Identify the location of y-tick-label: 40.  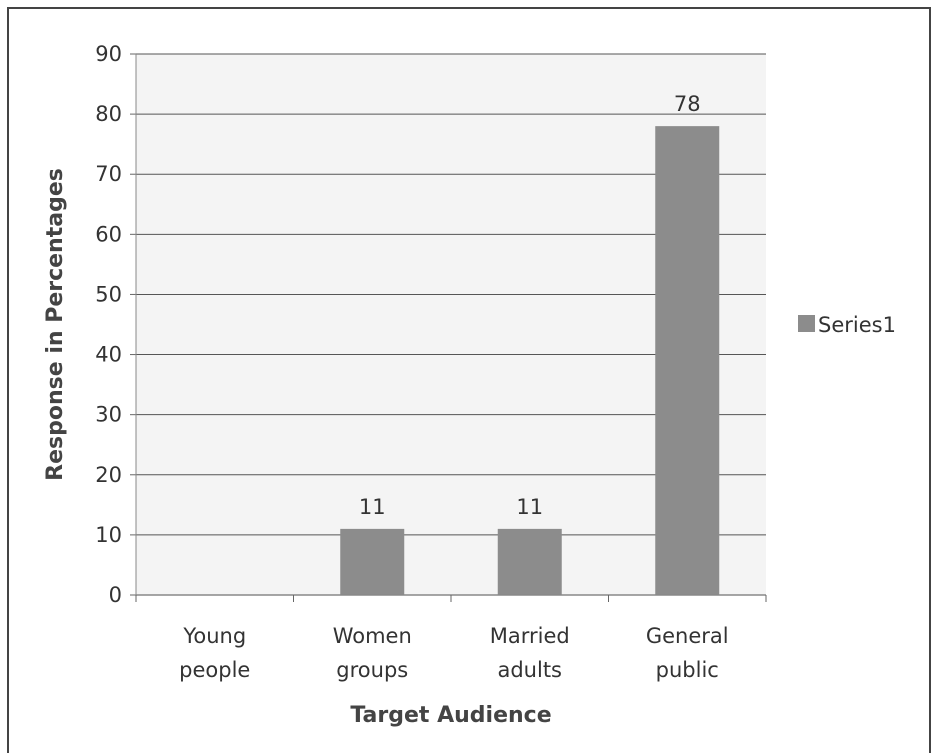
(108, 355).